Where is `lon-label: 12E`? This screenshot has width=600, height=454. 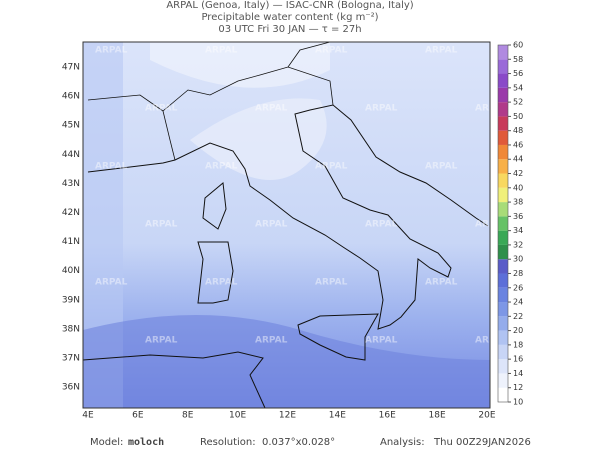
lon-label: 12E is located at coordinates (287, 416).